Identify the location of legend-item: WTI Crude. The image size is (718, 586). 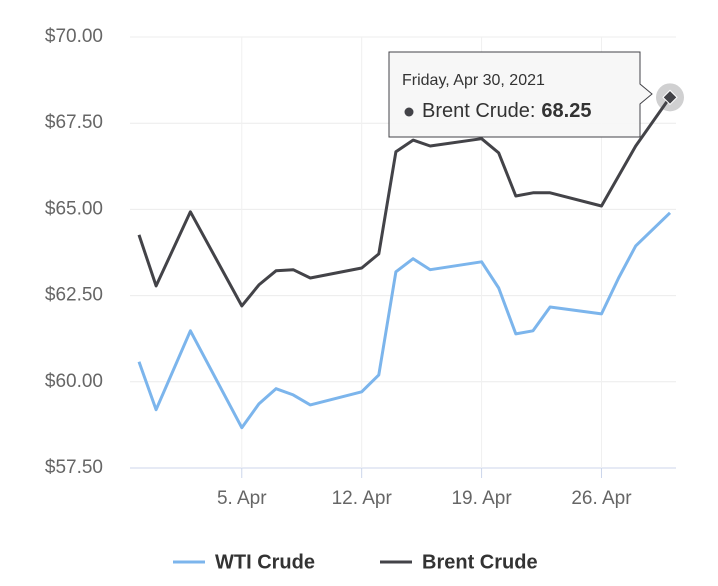
(244, 562).